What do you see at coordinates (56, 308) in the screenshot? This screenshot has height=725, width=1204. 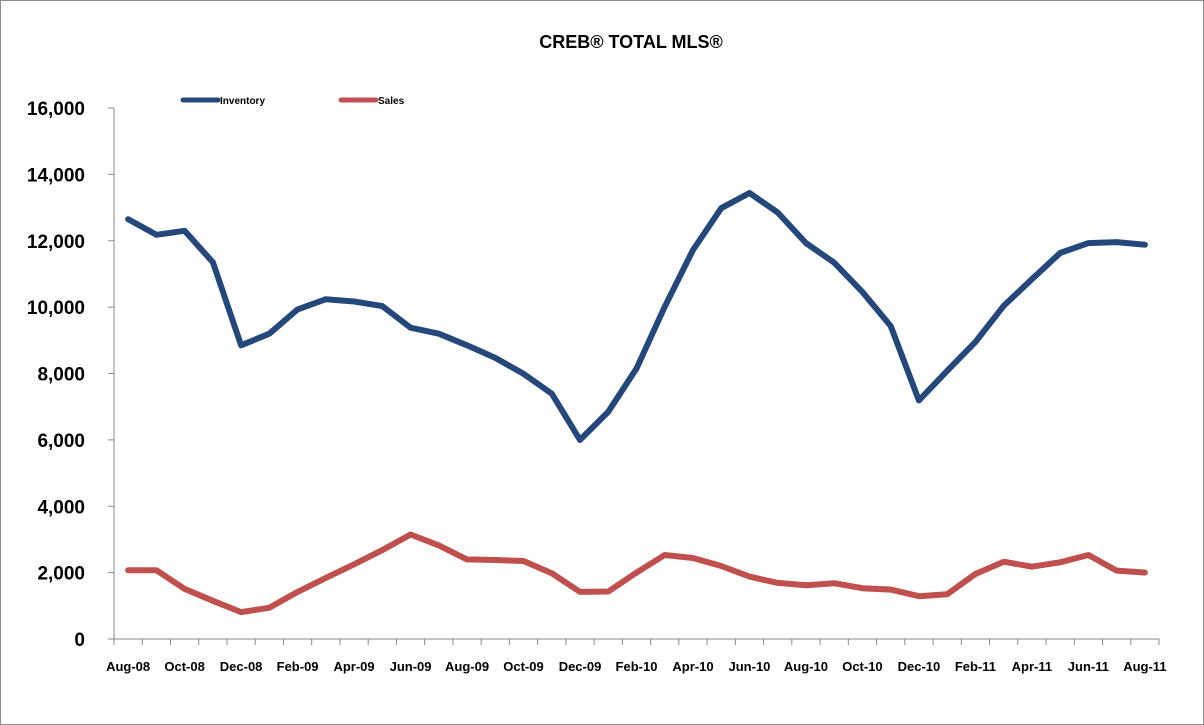 I see `y-tick-label: 10,000` at bounding box center [56, 308].